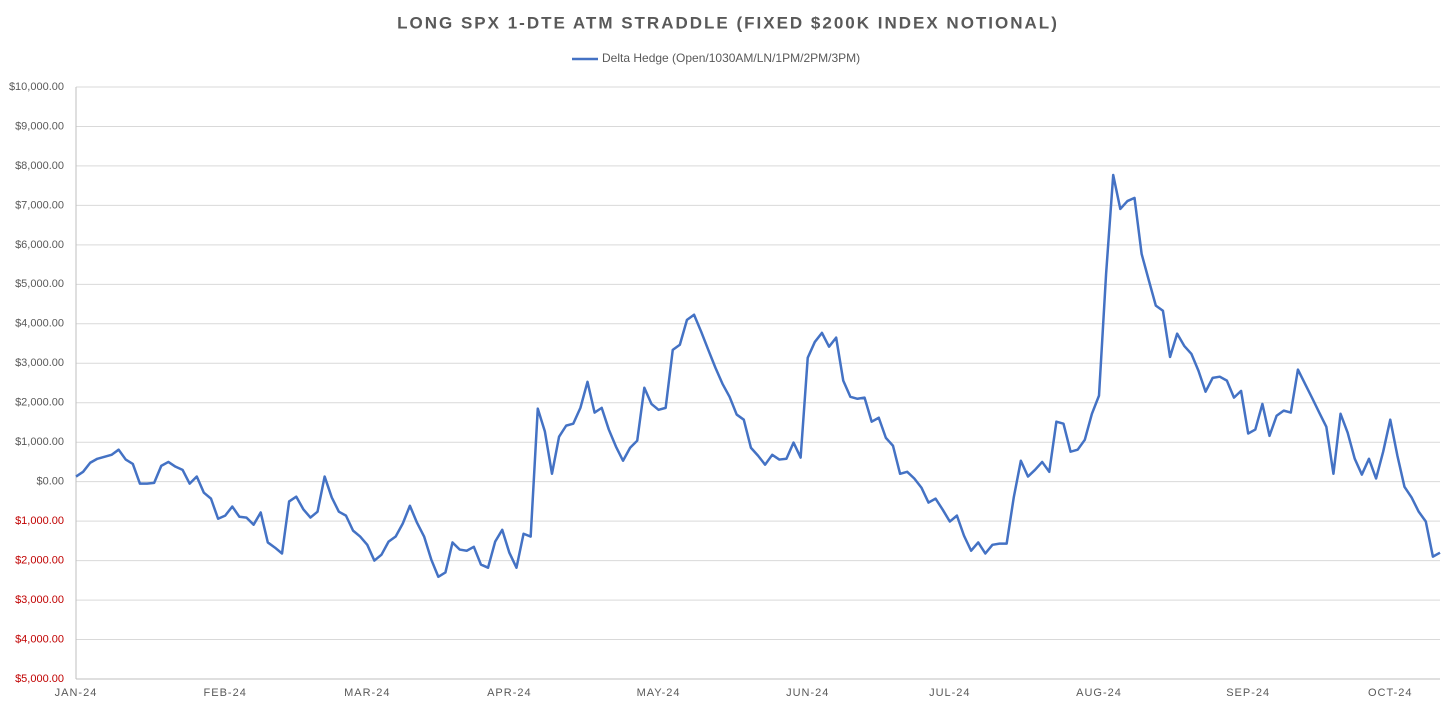 This screenshot has width=1456, height=709. Describe the element at coordinates (1099, 693) in the screenshot. I see `x-tick-label: AUG-24` at that location.